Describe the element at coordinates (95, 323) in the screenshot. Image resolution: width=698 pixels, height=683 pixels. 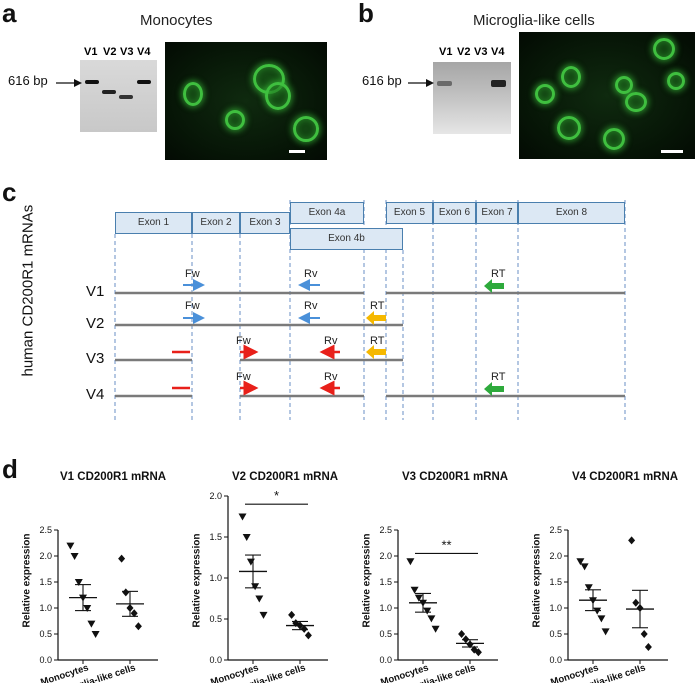
I see `variant-v2-label: V2` at that location.